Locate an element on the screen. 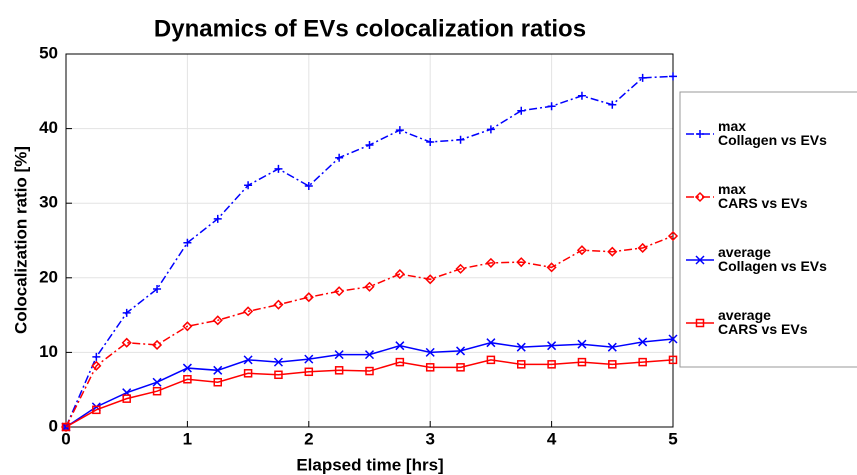 The image size is (857, 475). legend-label: max Collagen vs EVs is located at coordinates (772, 133).